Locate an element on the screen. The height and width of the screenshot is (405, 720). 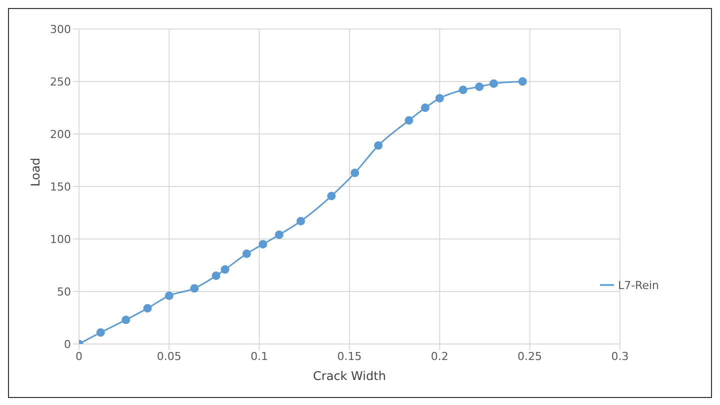
y-tick-label: 300 is located at coordinates (60, 29).